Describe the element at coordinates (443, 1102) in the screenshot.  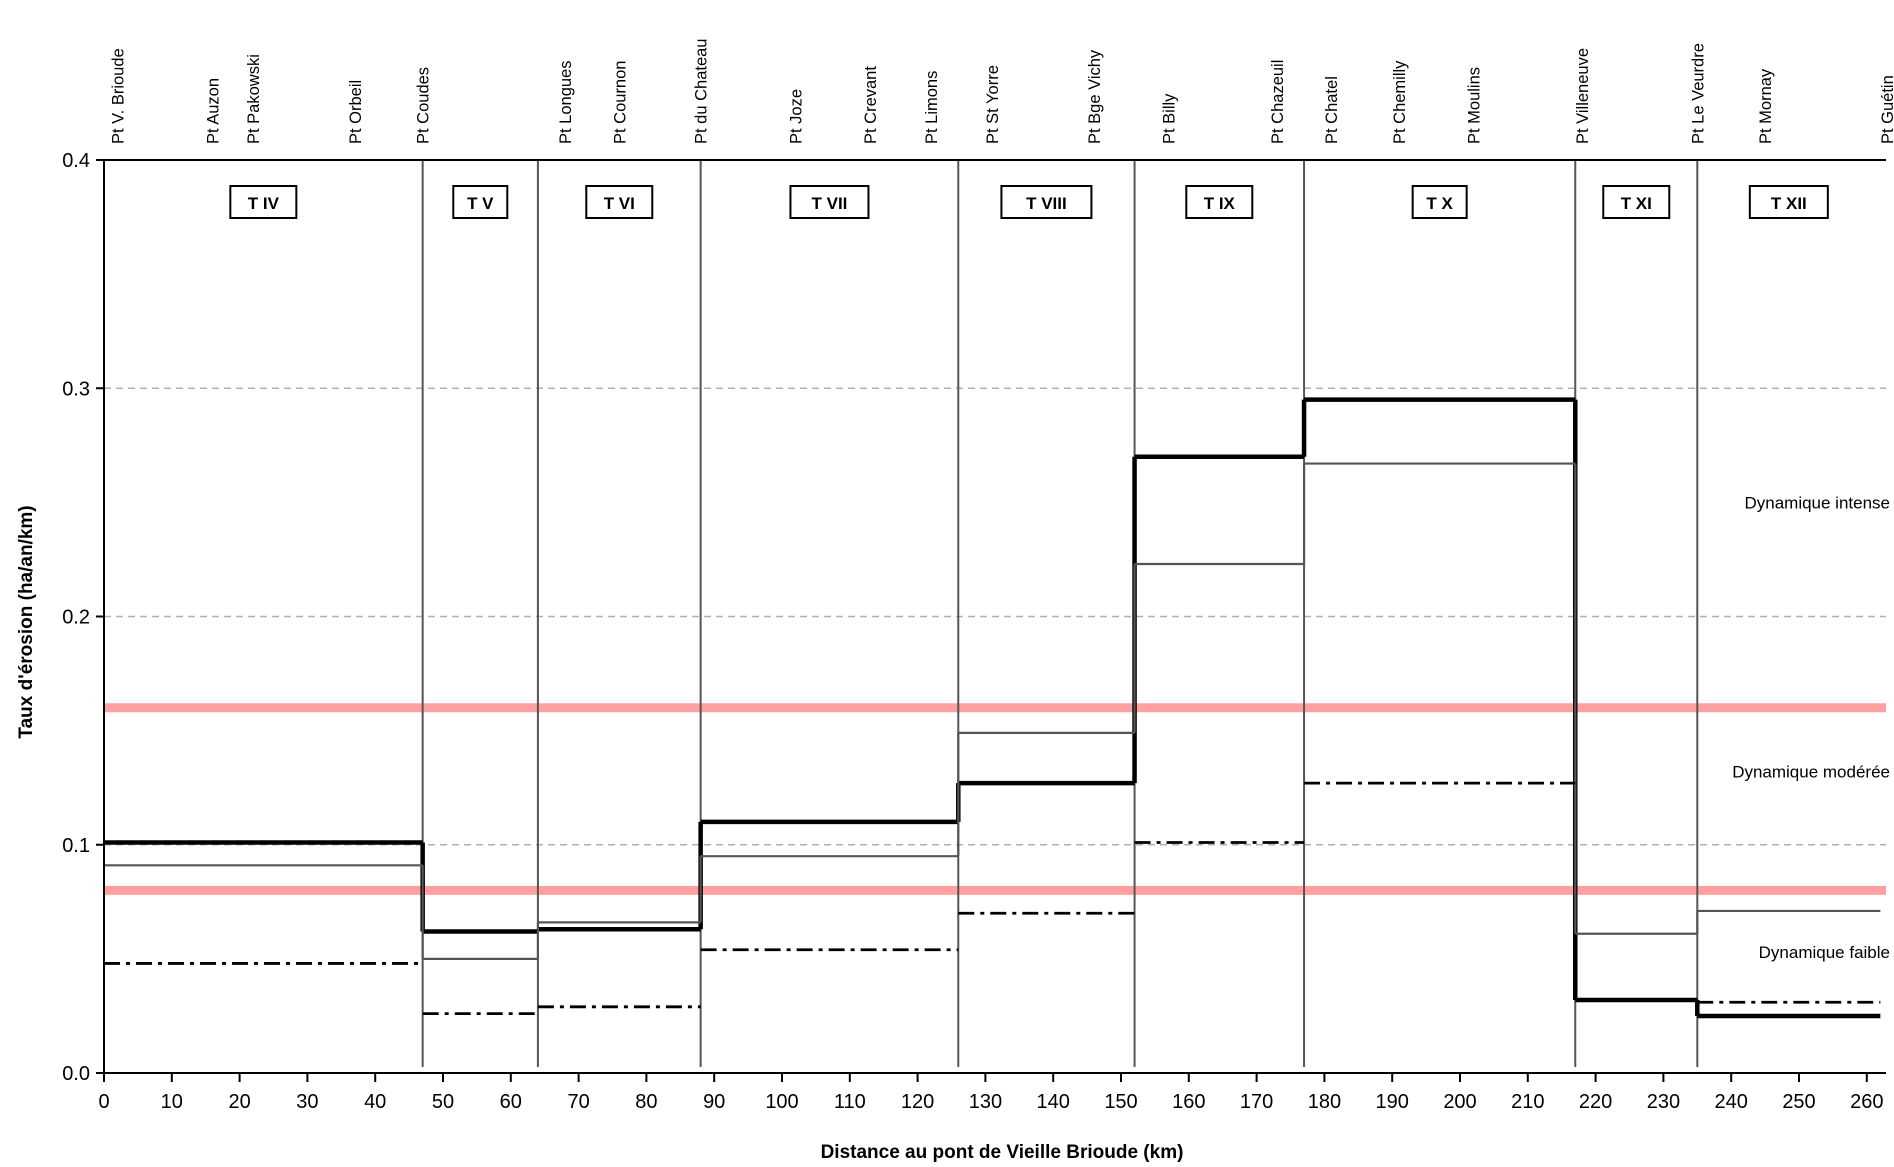
I see `x-tick-label: 50` at that location.